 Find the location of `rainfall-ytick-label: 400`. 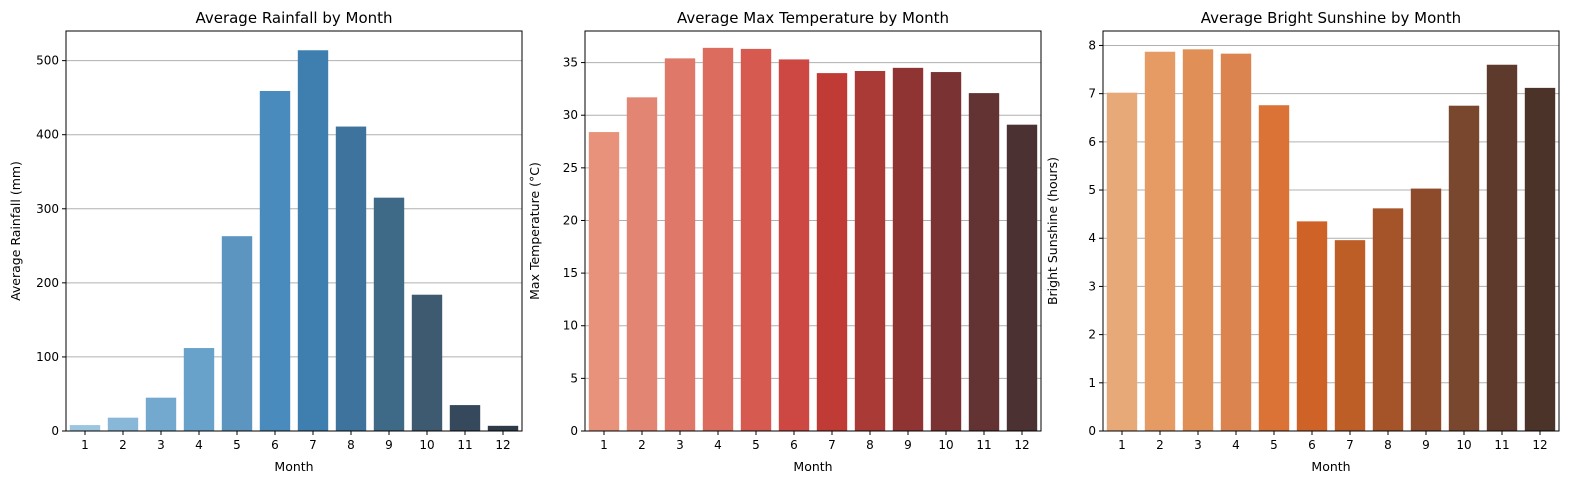

rainfall-ytick-label: 400 is located at coordinates (47, 135).